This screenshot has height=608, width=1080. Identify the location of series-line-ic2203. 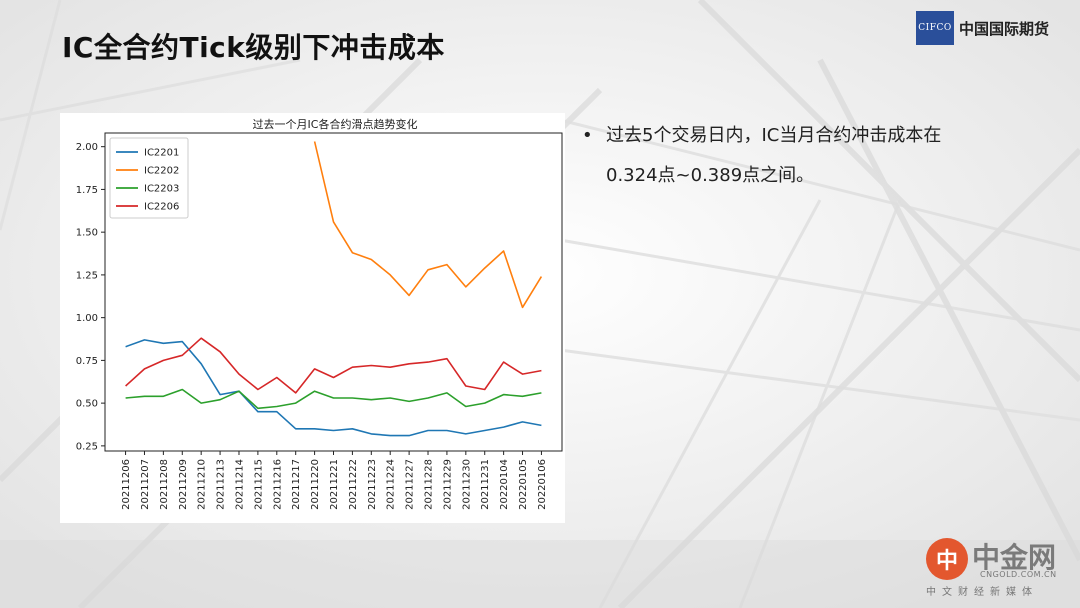
(333, 399).